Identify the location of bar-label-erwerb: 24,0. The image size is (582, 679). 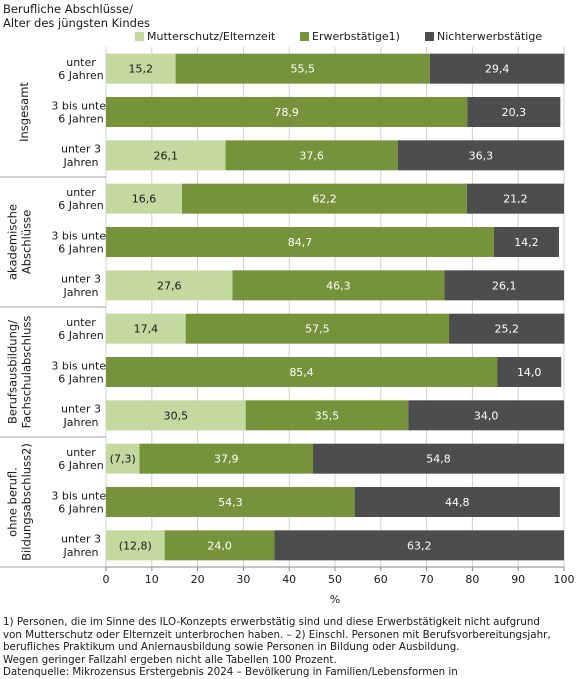
(219, 545).